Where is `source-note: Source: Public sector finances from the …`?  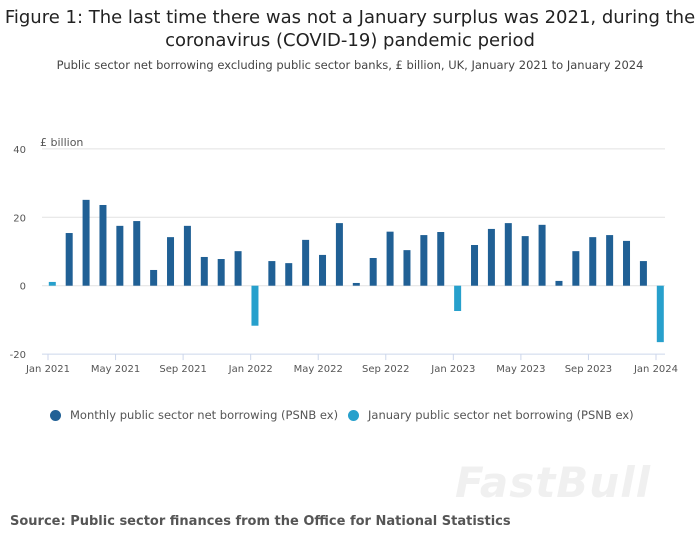 source-note: Source: Public sector finances from the … is located at coordinates (260, 521).